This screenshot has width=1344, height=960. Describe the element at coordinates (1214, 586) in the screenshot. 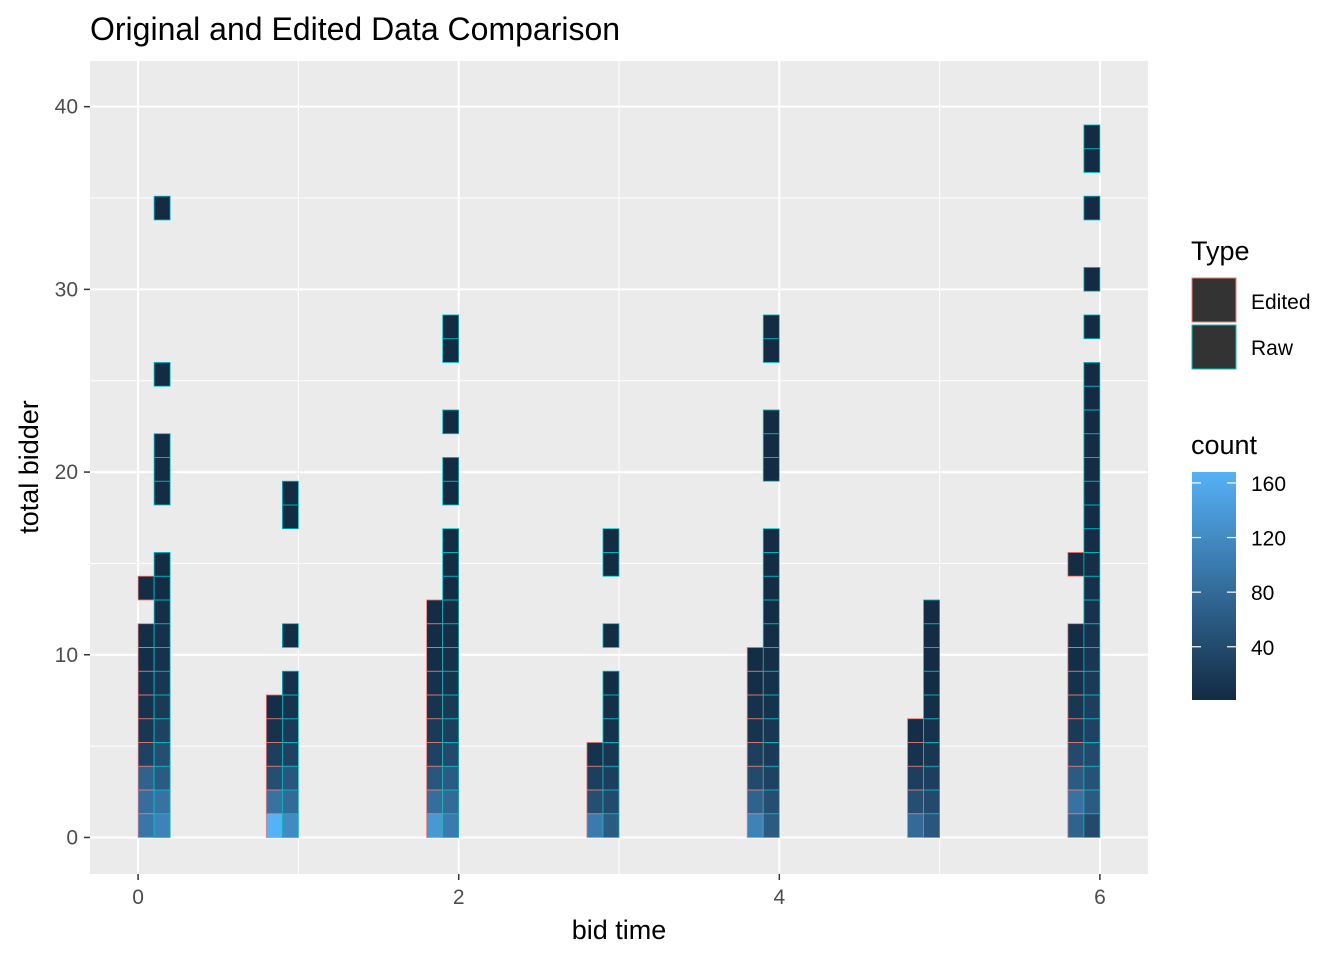

I see `count-colorbar` at that location.